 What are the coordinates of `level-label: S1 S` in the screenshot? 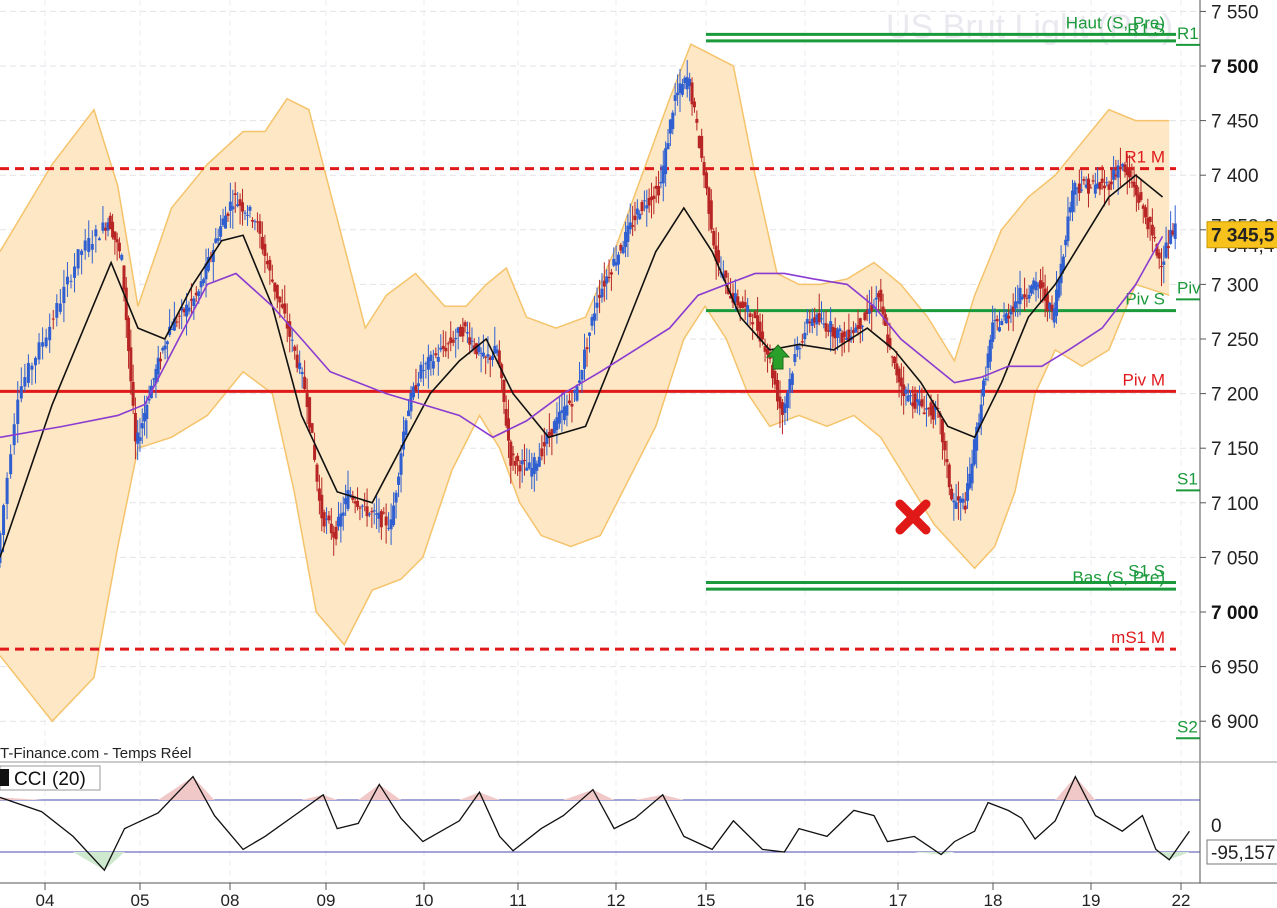 It's located at (1146, 571).